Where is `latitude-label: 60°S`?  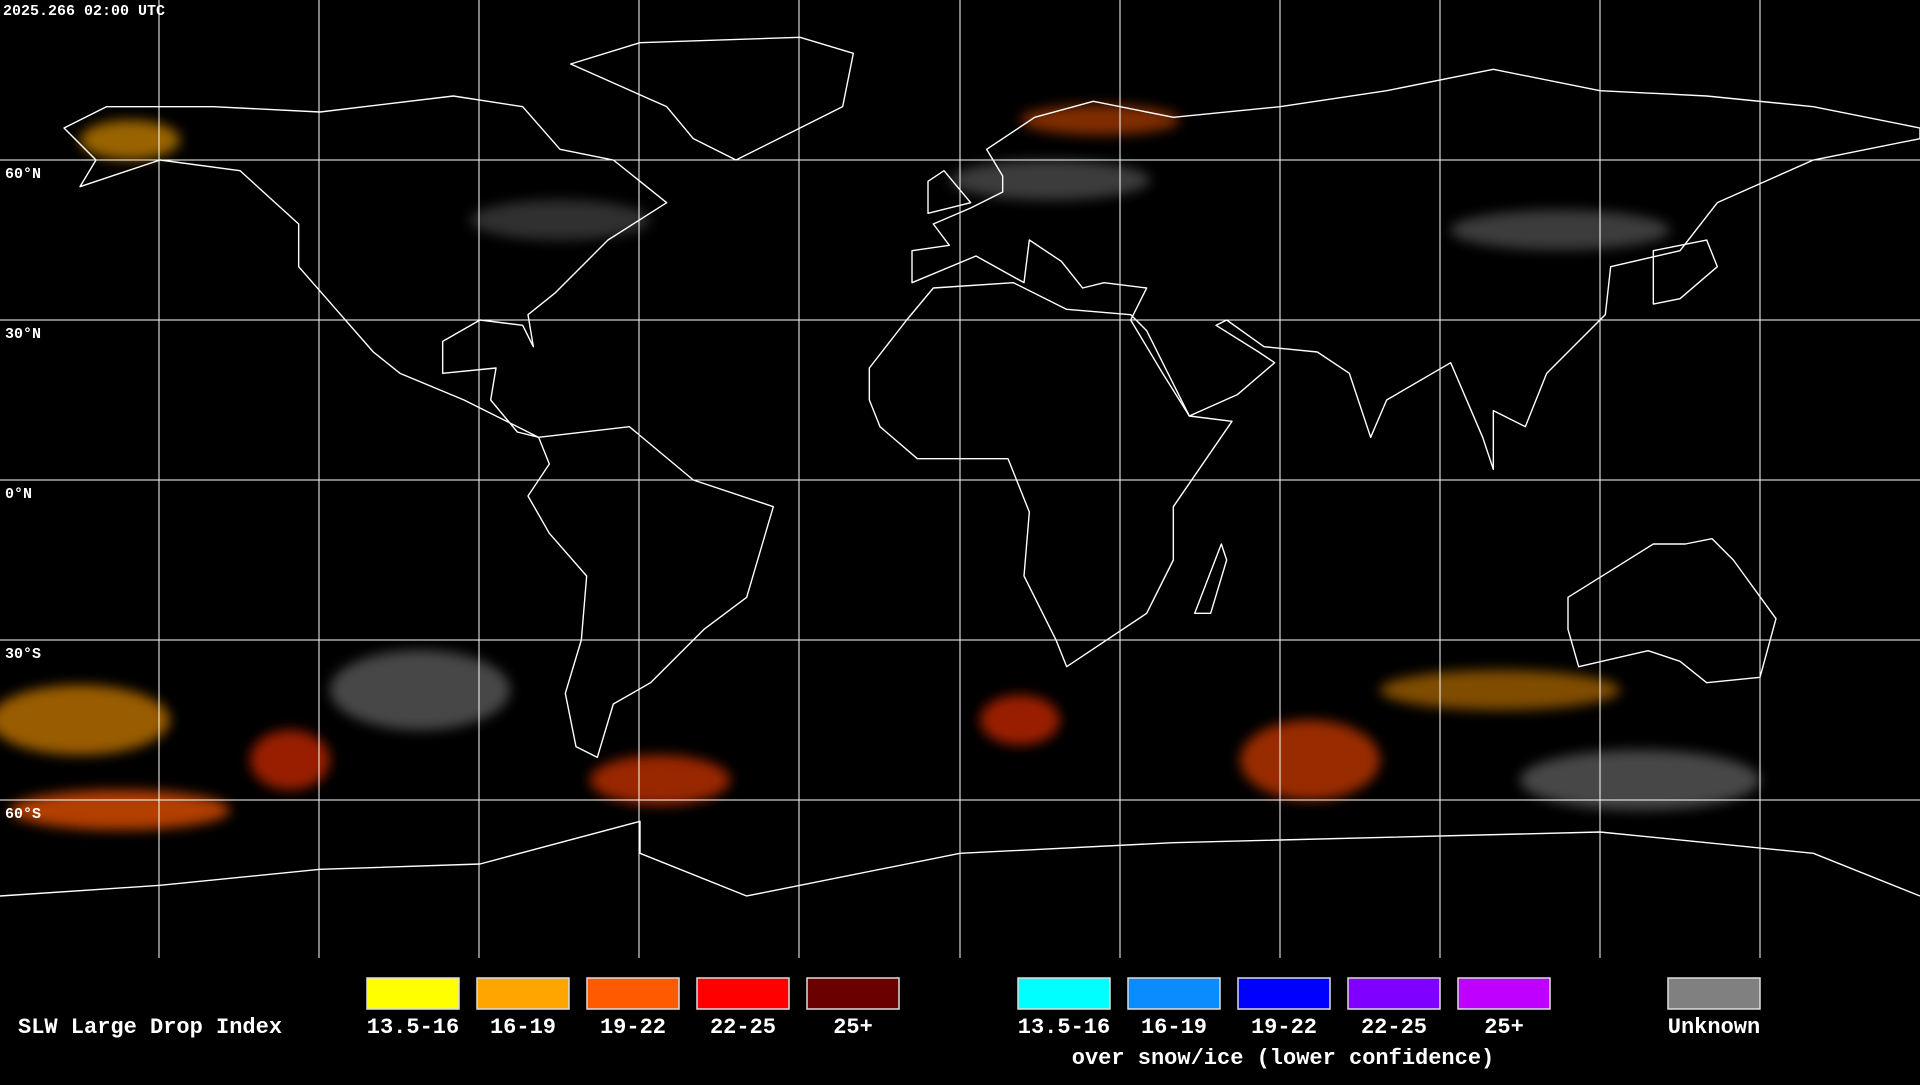 latitude-label: 60°S is located at coordinates (23, 814).